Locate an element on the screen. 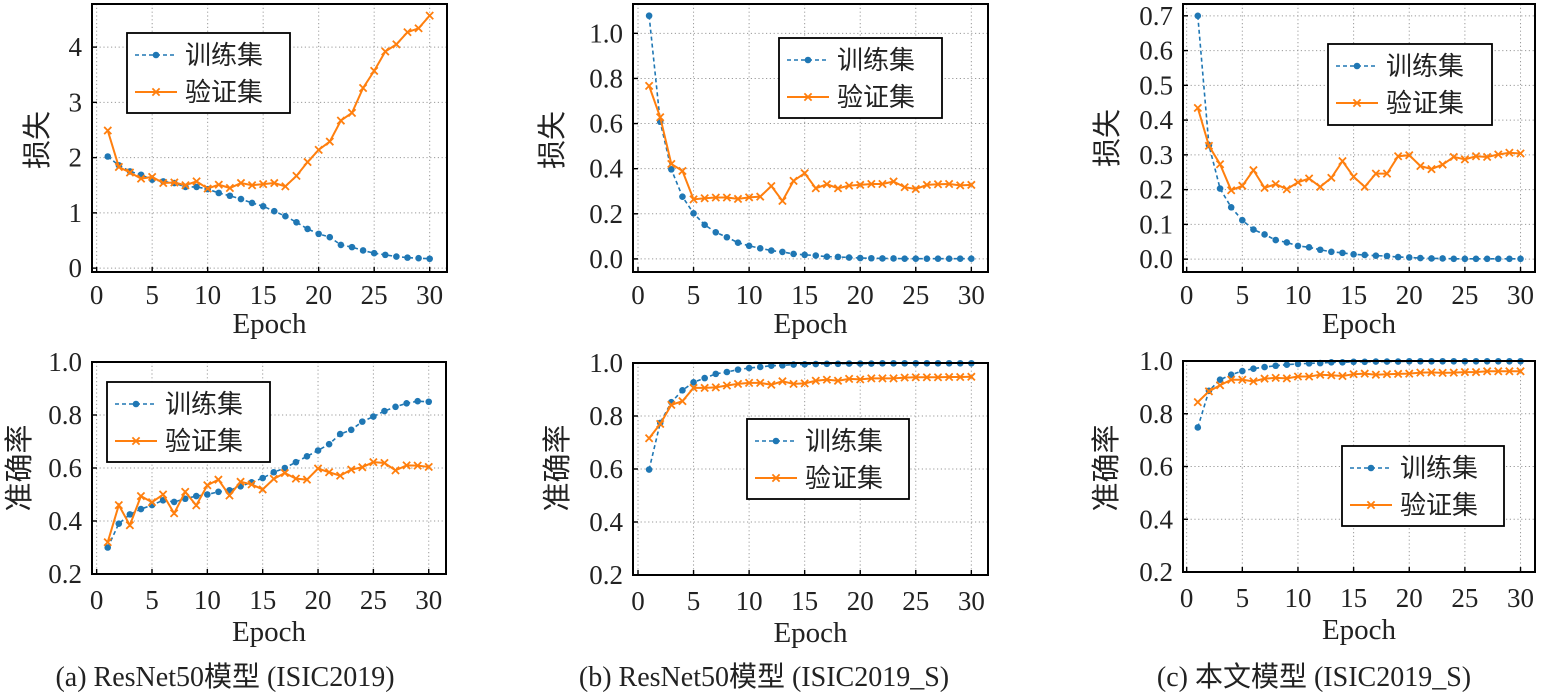 The image size is (1542, 692). caption-a: (a) ResNet50模型 (ISIC2019) is located at coordinates (224, 676).